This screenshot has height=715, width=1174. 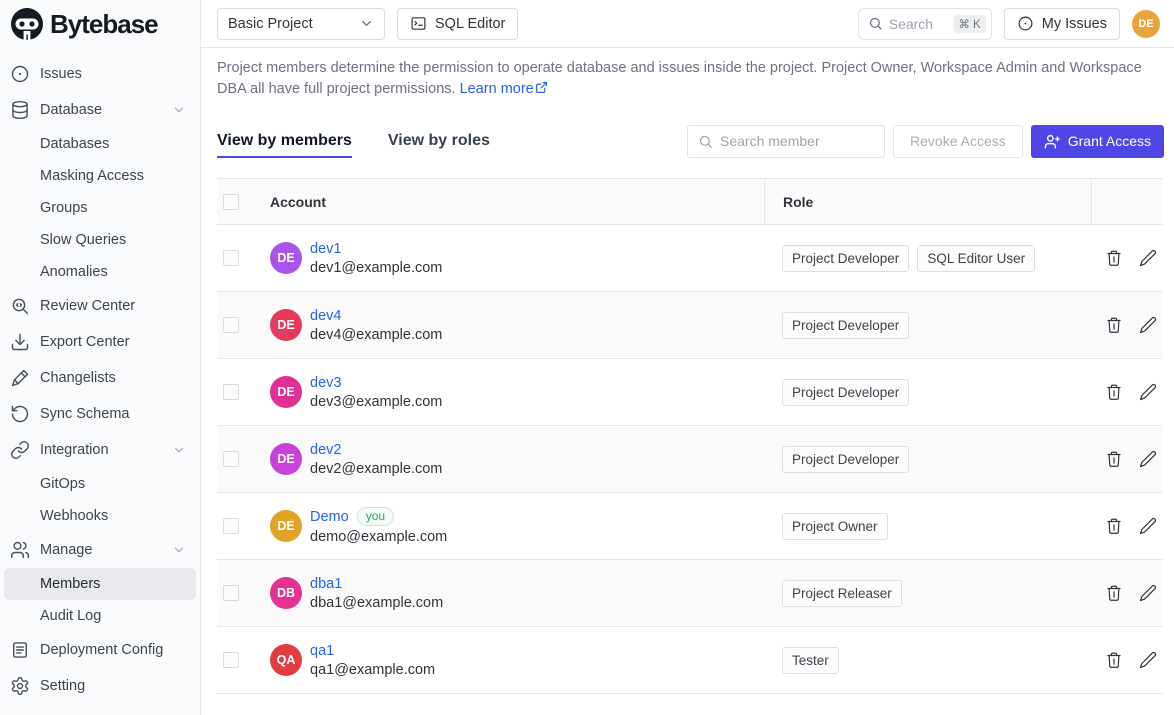 What do you see at coordinates (1074, 23) in the screenshot?
I see `my-issues-label: My Issues` at bounding box center [1074, 23].